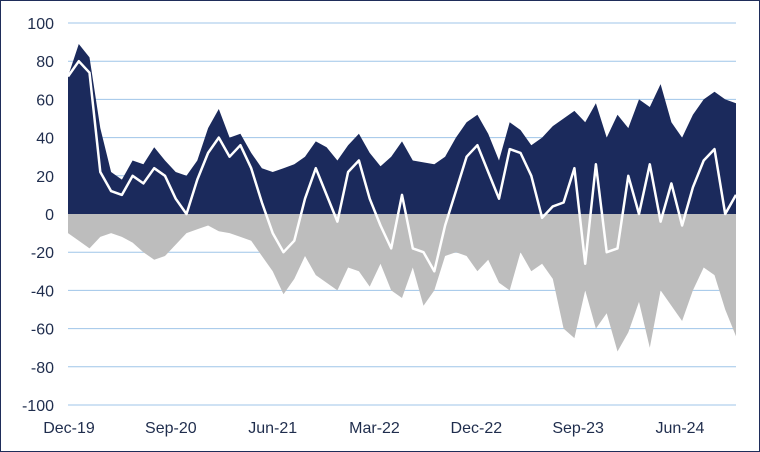 The height and width of the screenshot is (452, 760). What do you see at coordinates (272, 428) in the screenshot?
I see `x-tick-label: Jun-21` at bounding box center [272, 428].